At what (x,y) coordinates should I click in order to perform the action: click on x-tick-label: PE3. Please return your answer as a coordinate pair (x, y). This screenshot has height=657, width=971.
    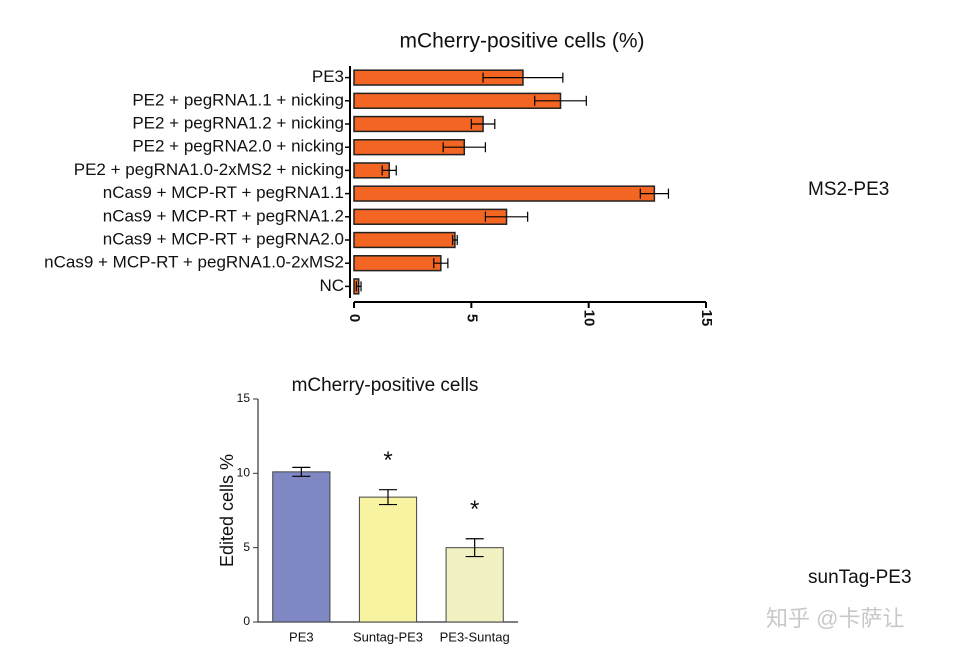
    Looking at the image, I should click on (301, 636).